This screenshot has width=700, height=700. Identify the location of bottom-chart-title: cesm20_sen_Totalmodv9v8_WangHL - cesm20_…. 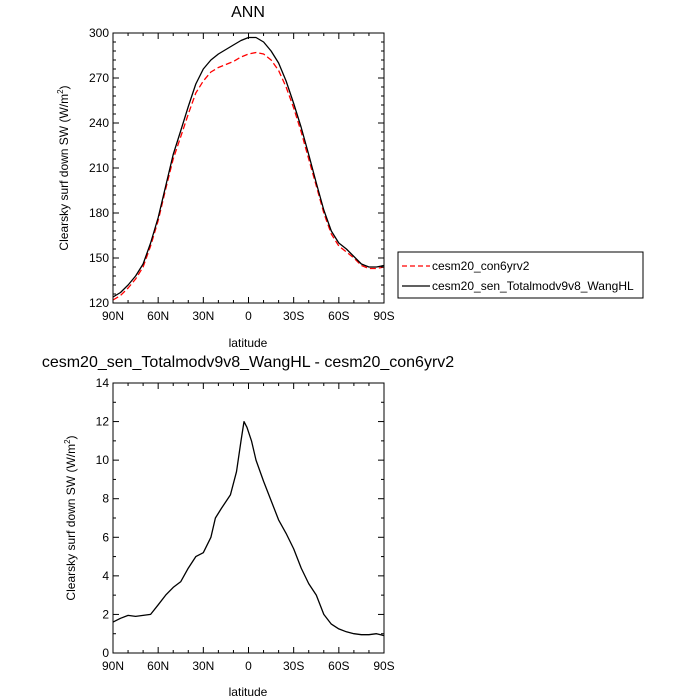
(248, 362).